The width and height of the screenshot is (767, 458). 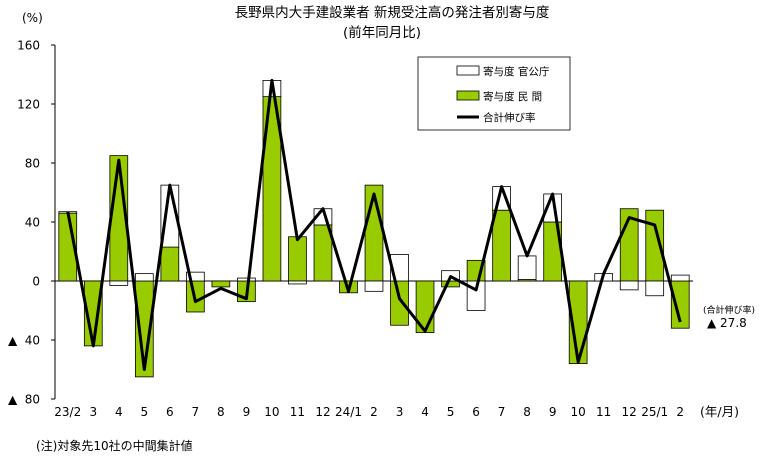 What do you see at coordinates (28, 105) in the screenshot?
I see `y-tick-label: 120` at bounding box center [28, 105].